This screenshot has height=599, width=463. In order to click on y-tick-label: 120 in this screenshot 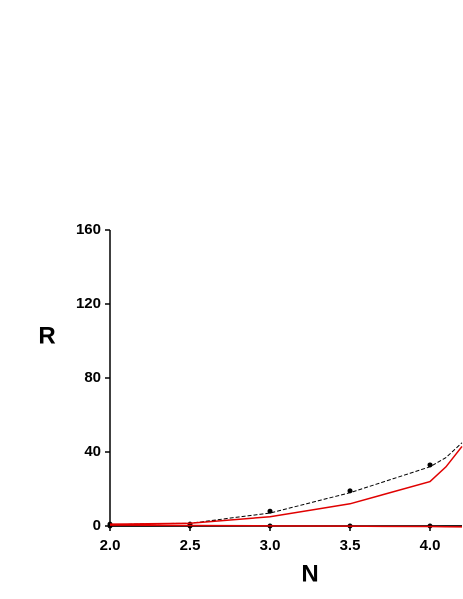, I will do `click(88, 303)`.